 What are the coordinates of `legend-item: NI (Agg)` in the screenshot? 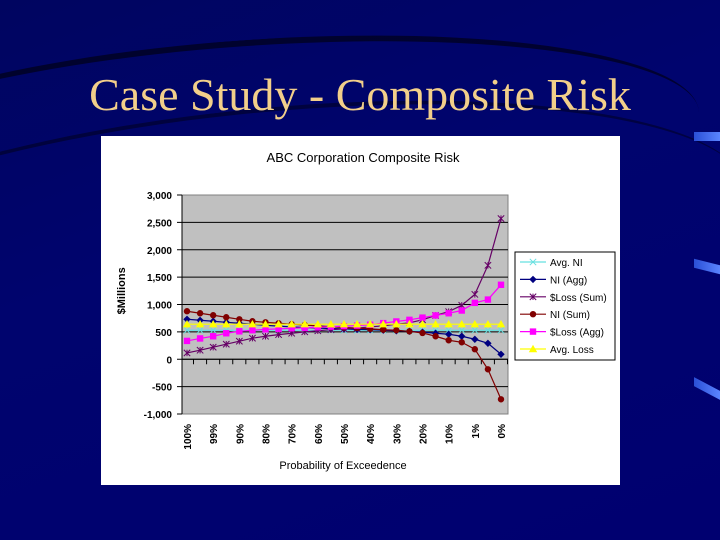 It's located at (568, 280).